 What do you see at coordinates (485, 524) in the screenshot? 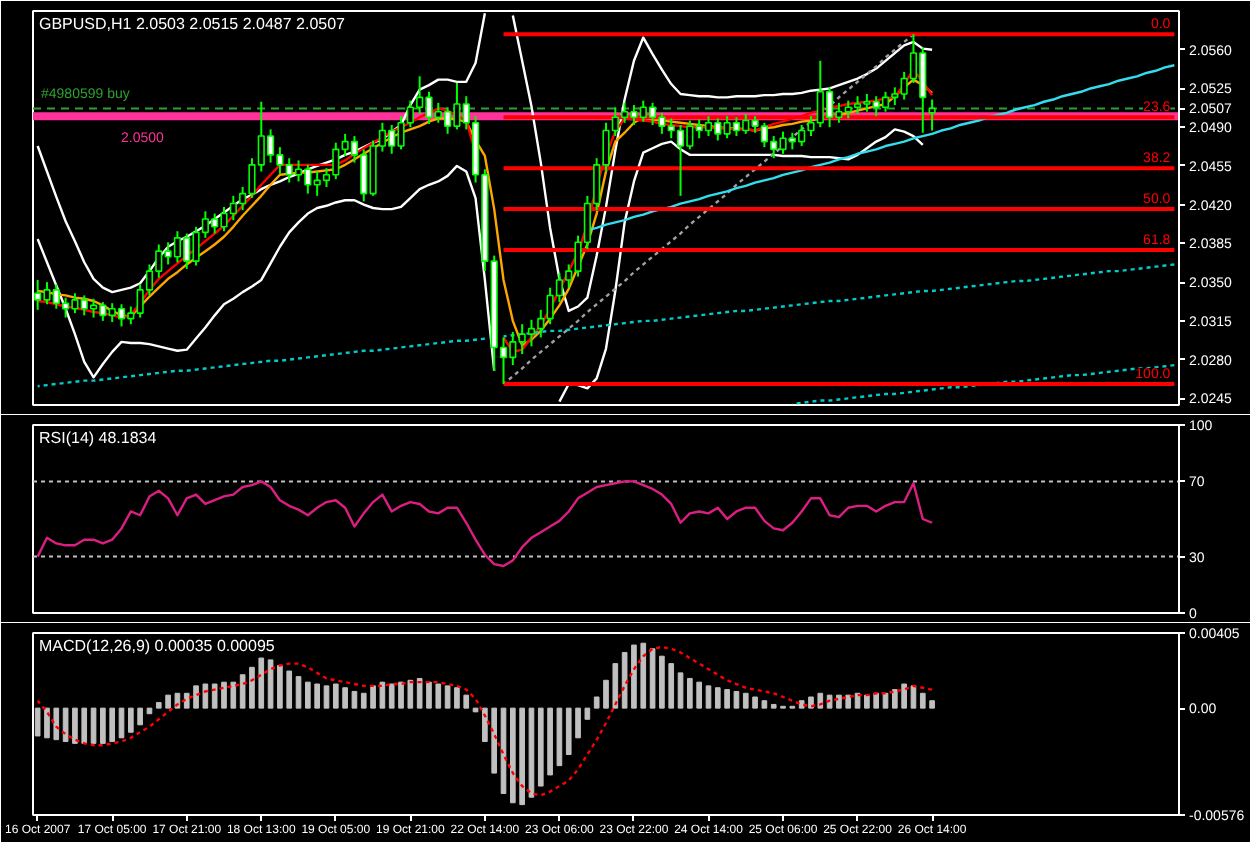
I see `line-series` at bounding box center [485, 524].